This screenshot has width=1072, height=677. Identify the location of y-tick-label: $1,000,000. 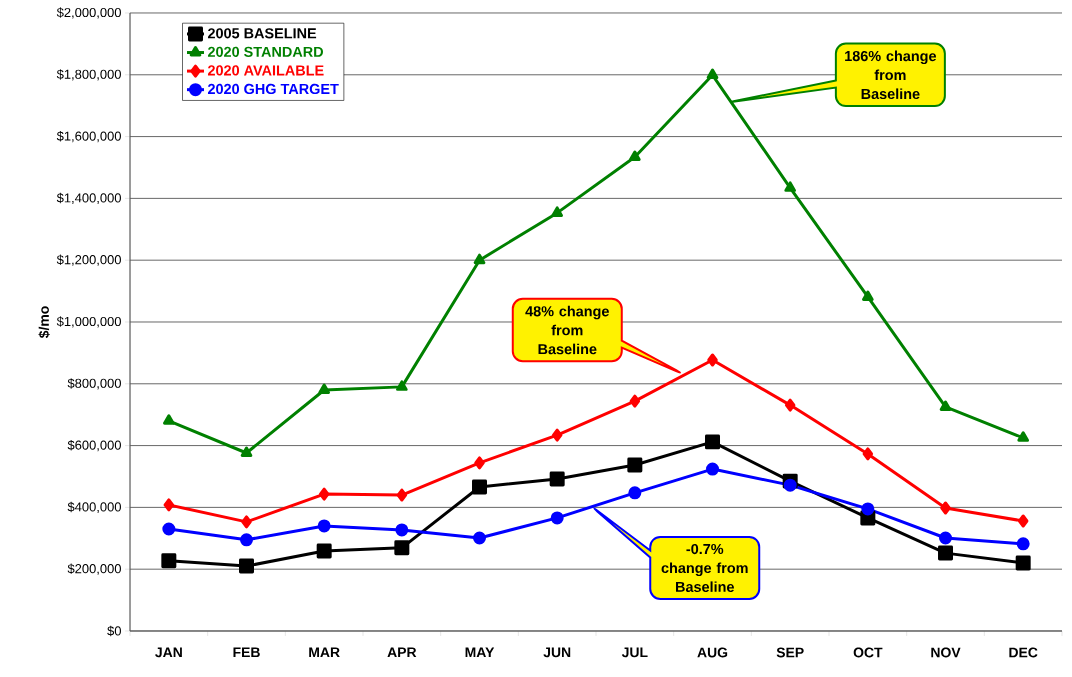
(88, 322).